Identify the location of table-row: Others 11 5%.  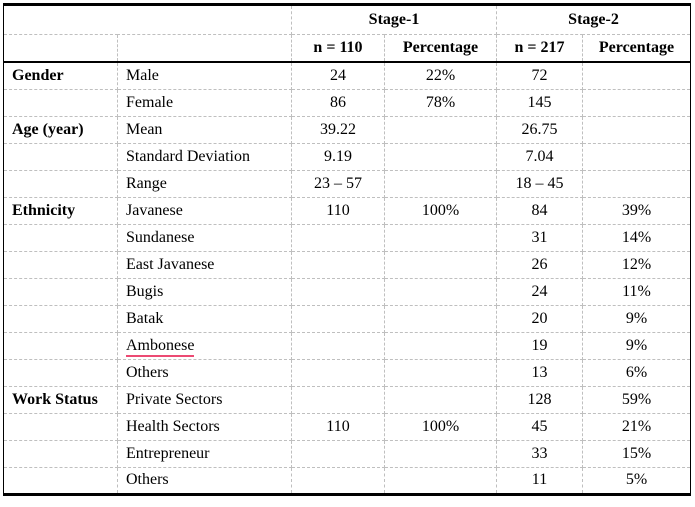
(347, 480).